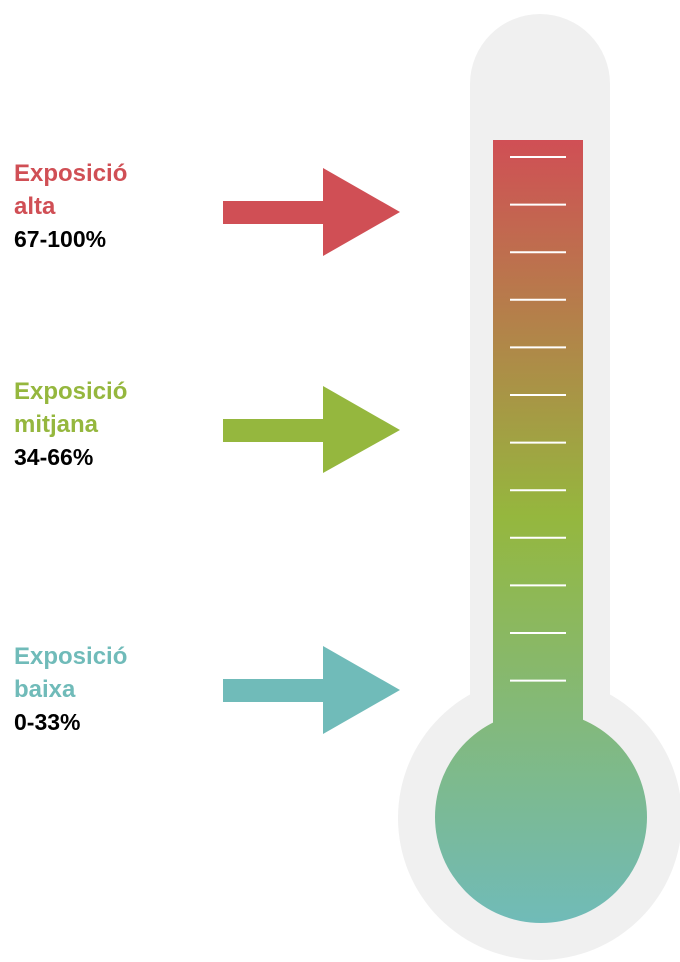 The height and width of the screenshot is (962, 680). What do you see at coordinates (71, 391) in the screenshot?
I see `exposure-medium-title-line1: Exposició` at bounding box center [71, 391].